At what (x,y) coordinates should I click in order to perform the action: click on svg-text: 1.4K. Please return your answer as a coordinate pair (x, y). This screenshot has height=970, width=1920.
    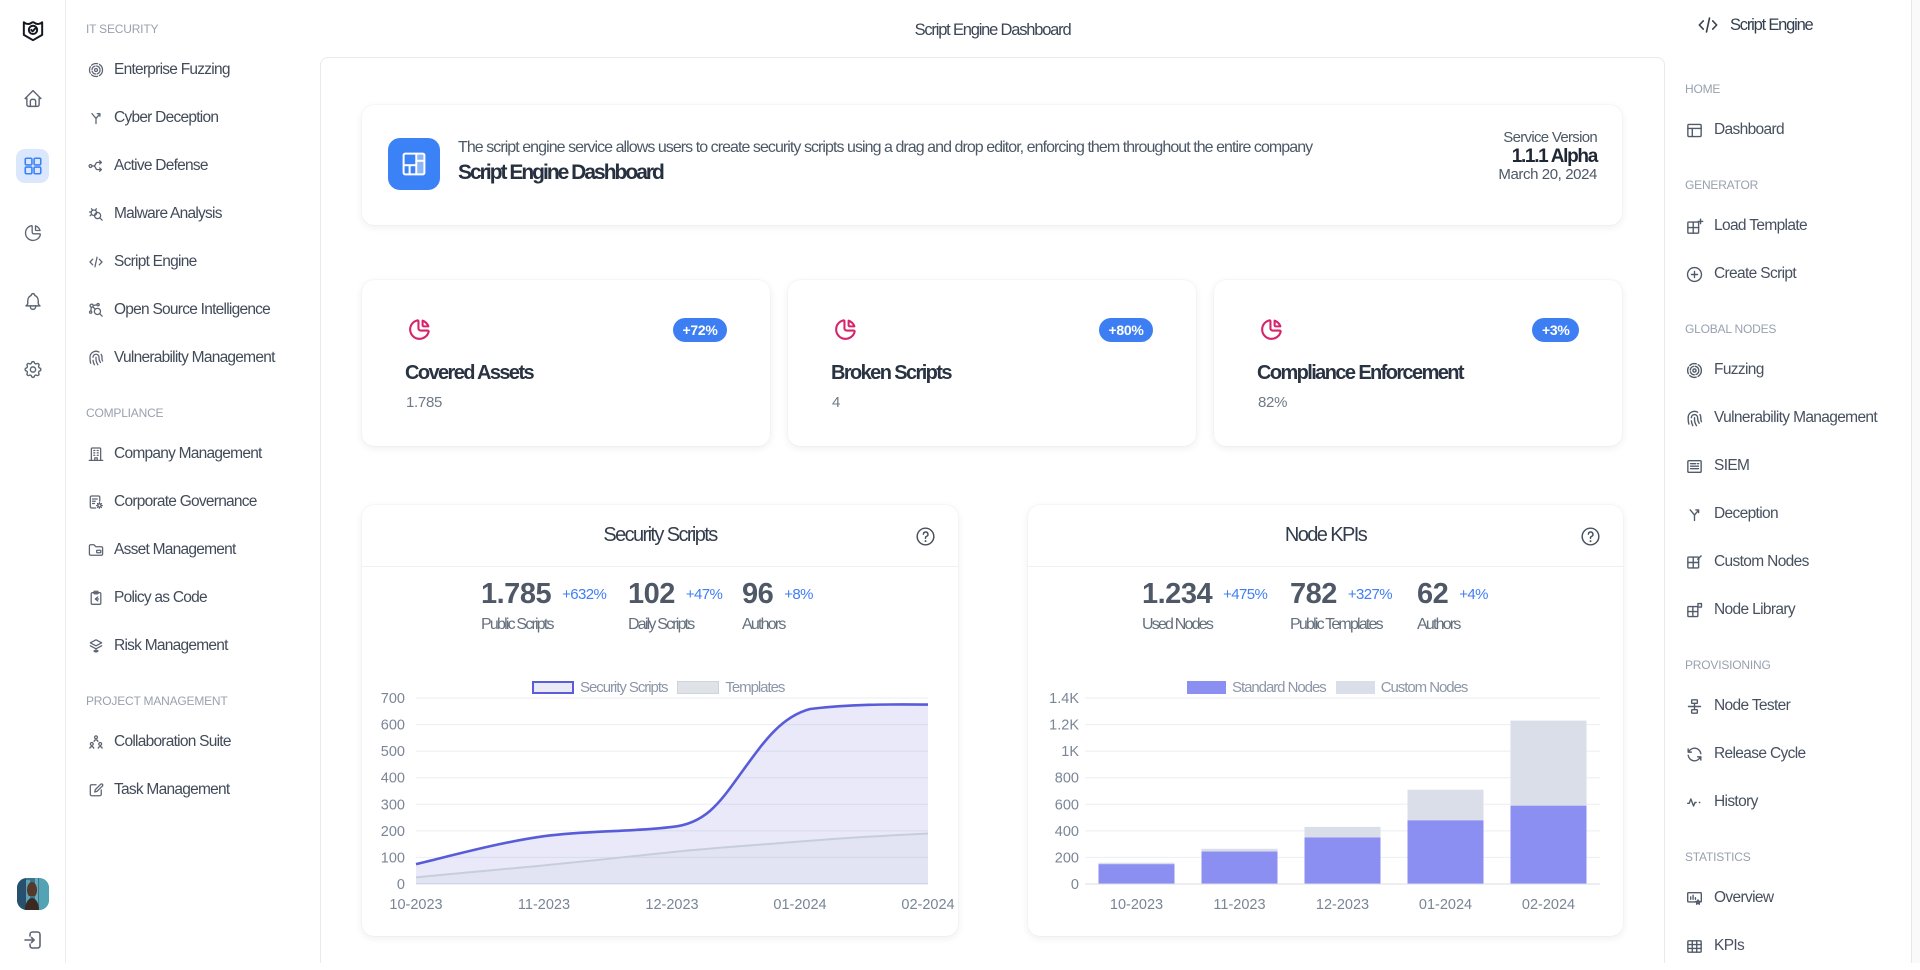
    Looking at the image, I should click on (1064, 699).